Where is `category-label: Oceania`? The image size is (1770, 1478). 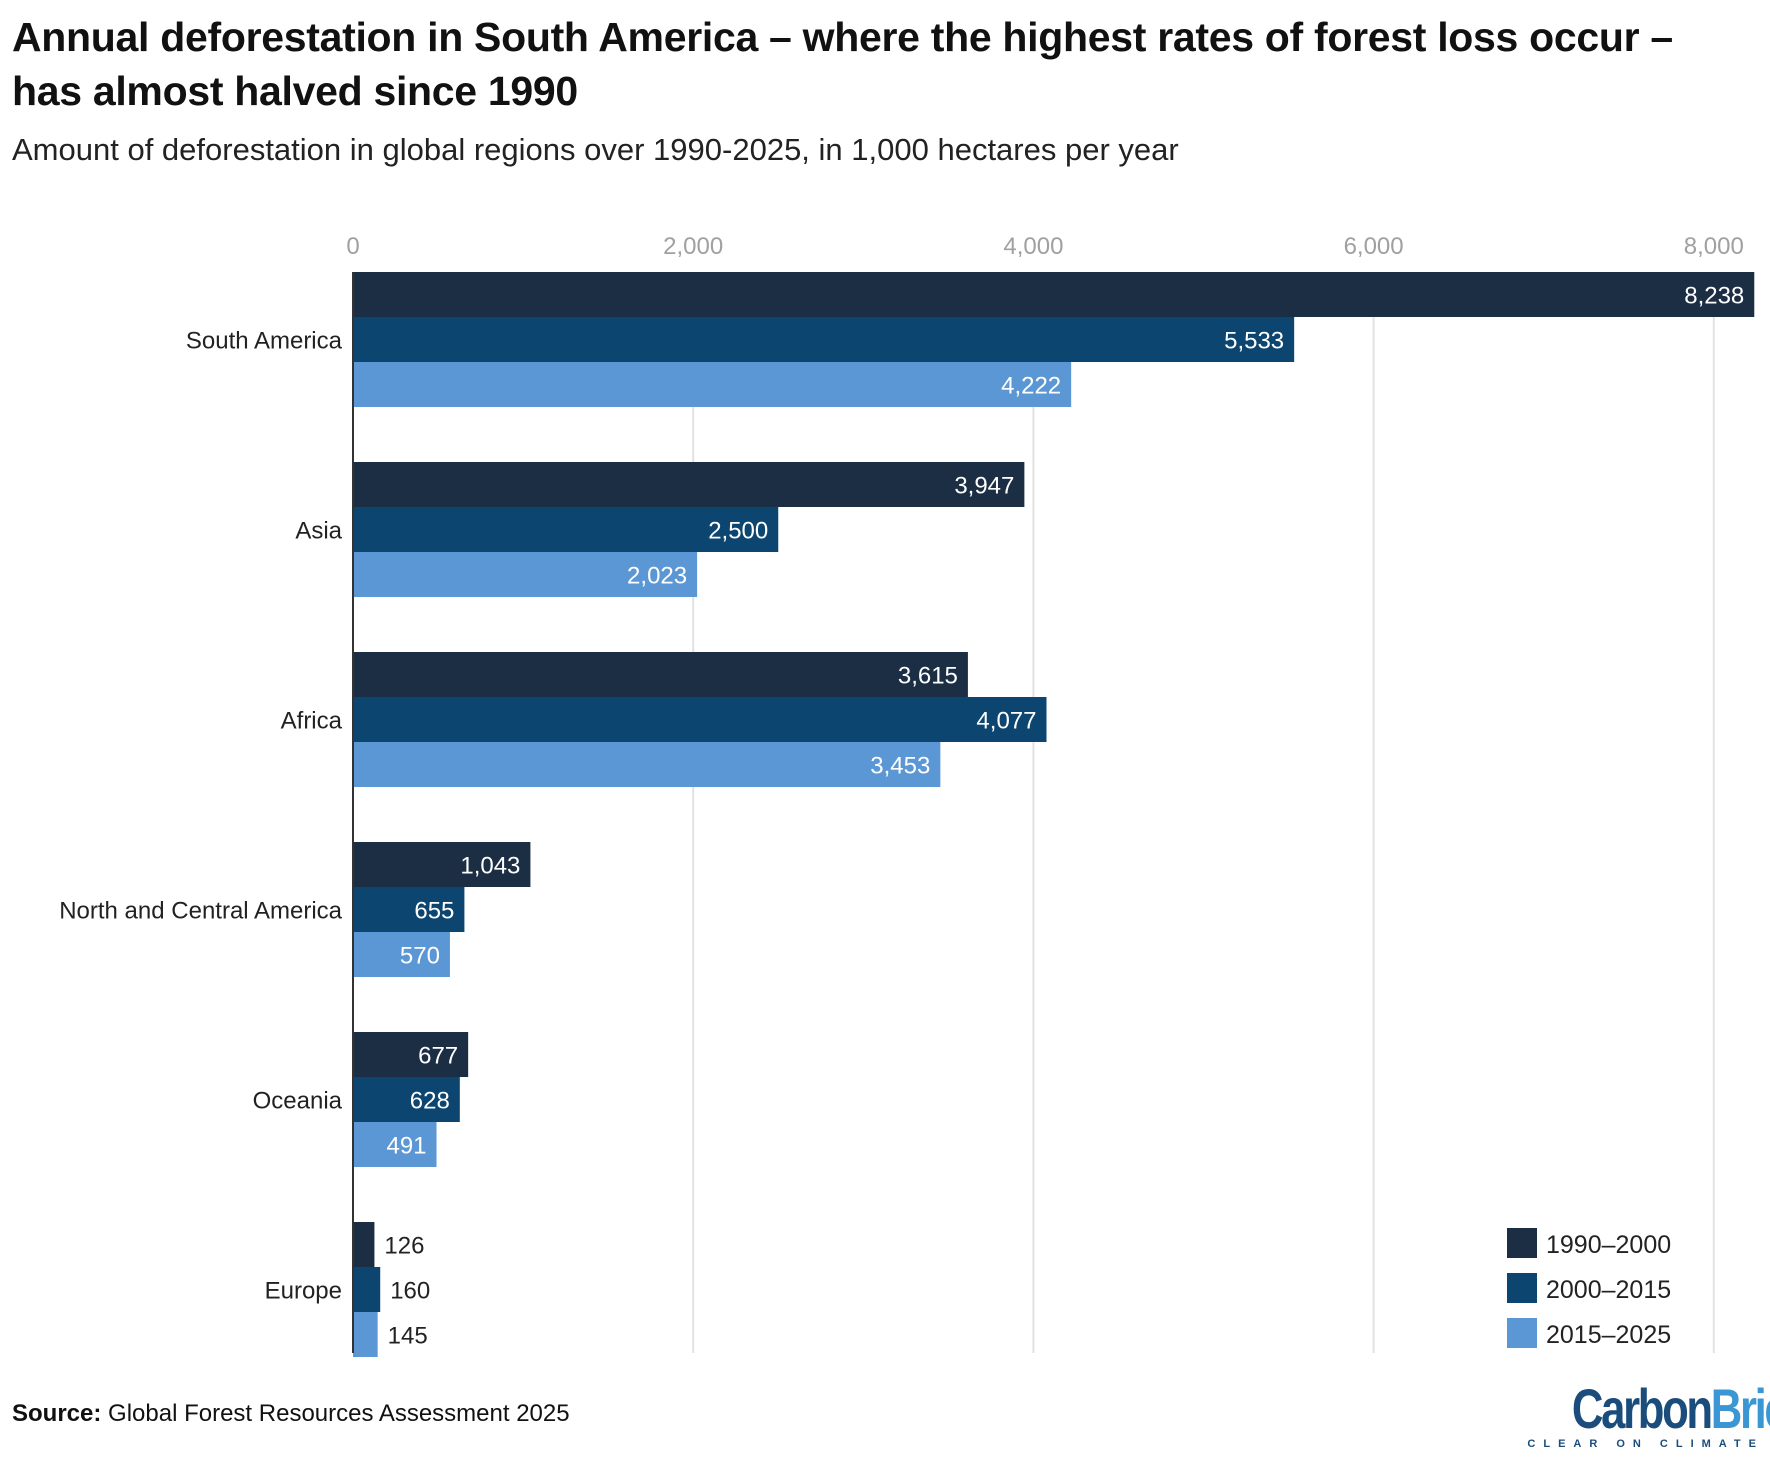 category-label: Oceania is located at coordinates (298, 1101).